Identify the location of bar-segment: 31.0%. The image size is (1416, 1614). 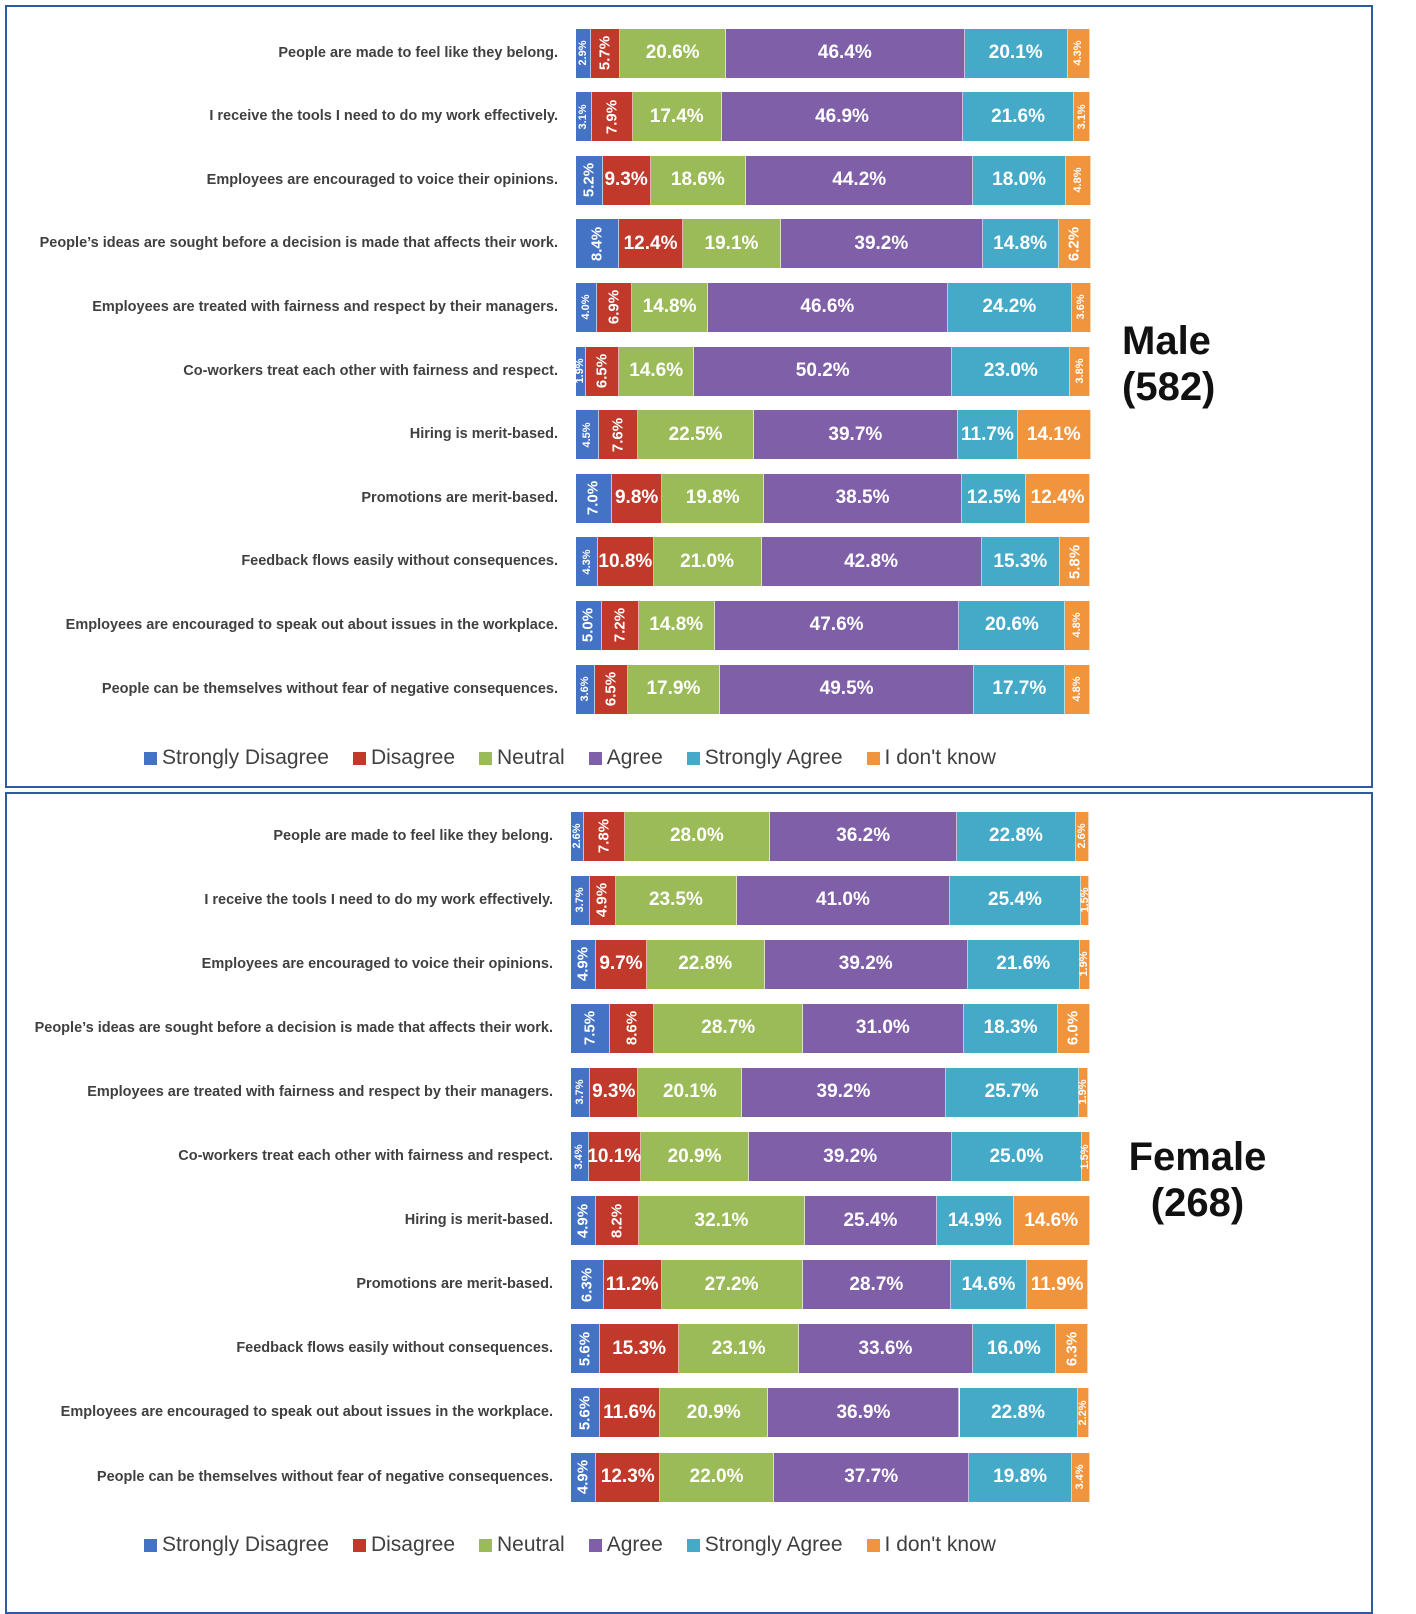
(883, 1028).